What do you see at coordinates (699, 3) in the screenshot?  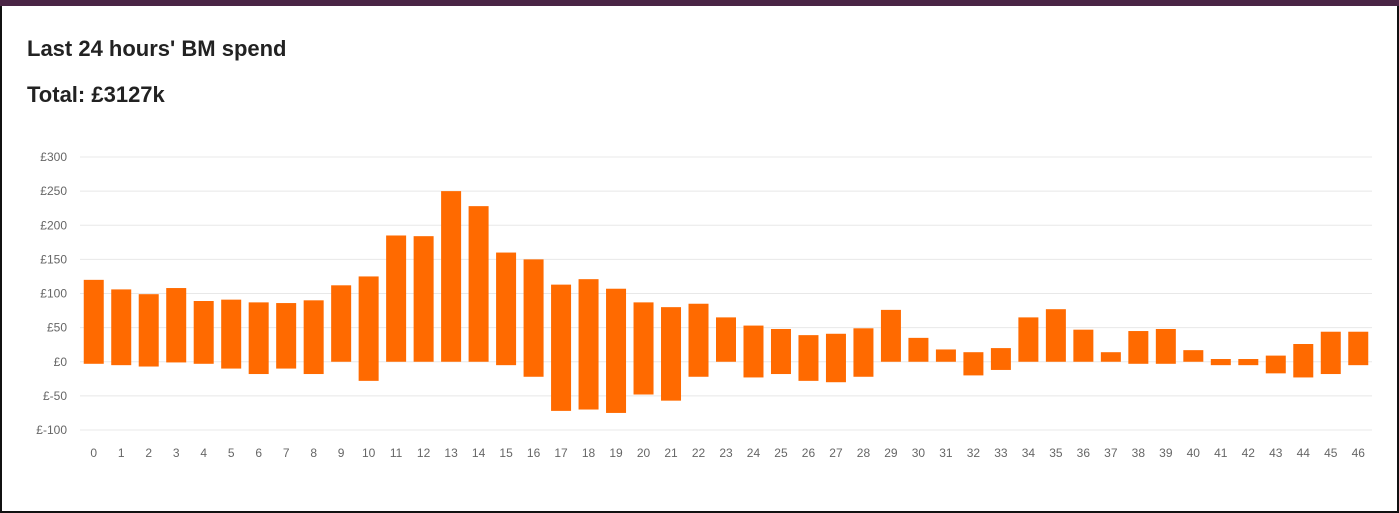 I see `top-accent-bar` at bounding box center [699, 3].